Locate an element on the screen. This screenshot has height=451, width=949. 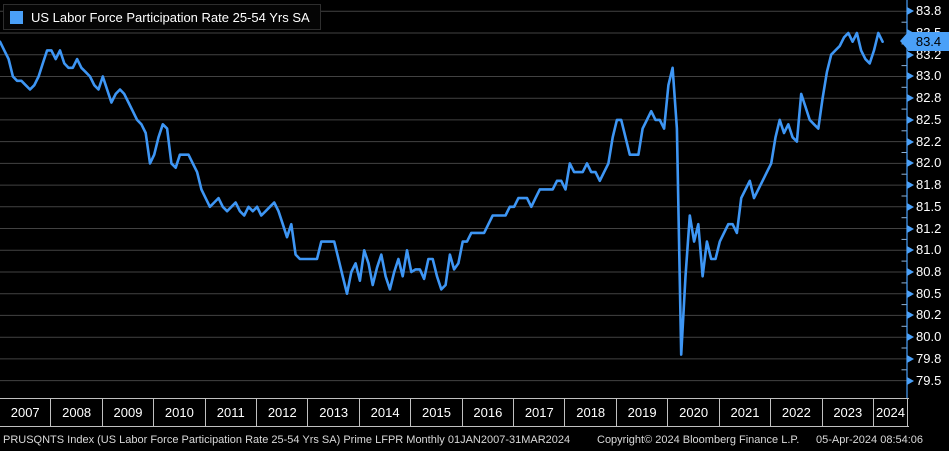
x-axis-year-label: 2022 is located at coordinates (797, 412).